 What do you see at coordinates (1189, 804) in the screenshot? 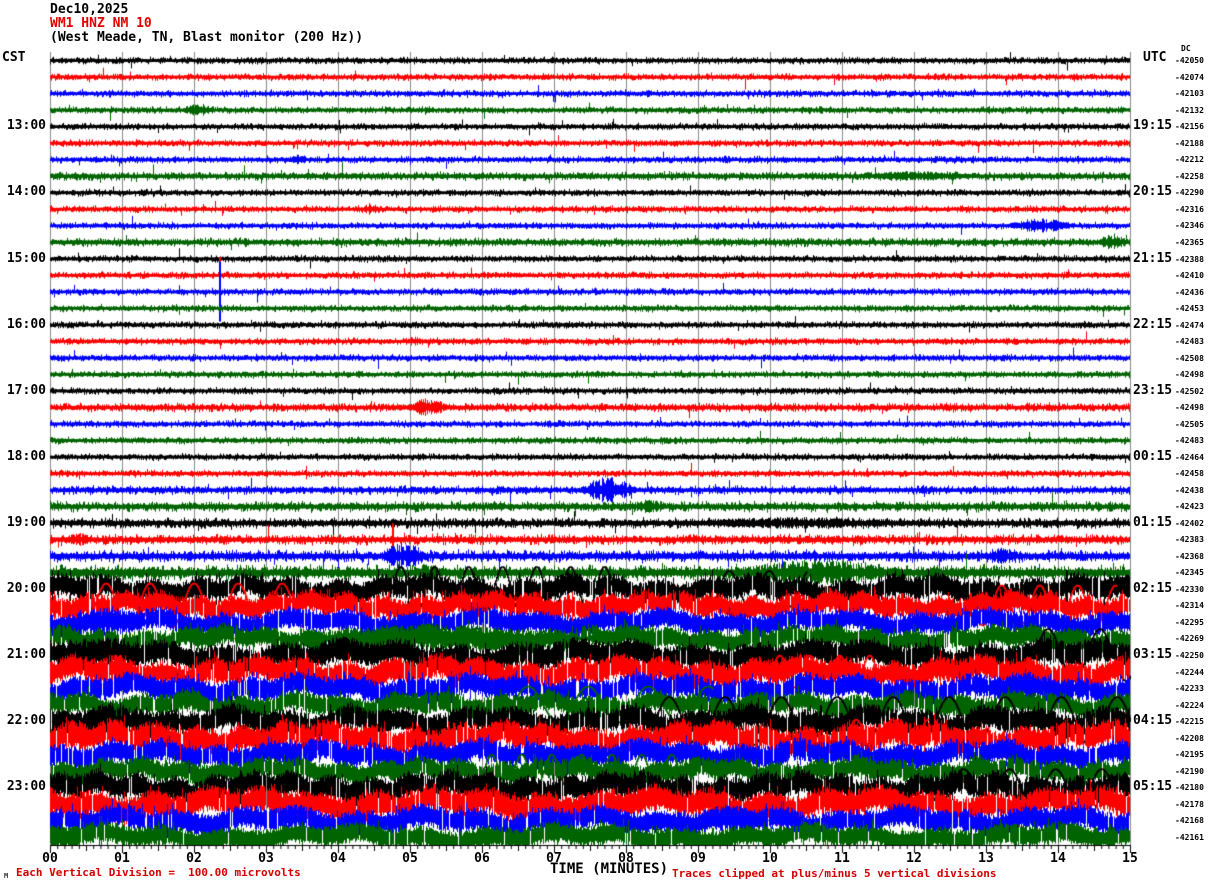
I see `dc-offset-value: -42178` at bounding box center [1189, 804].